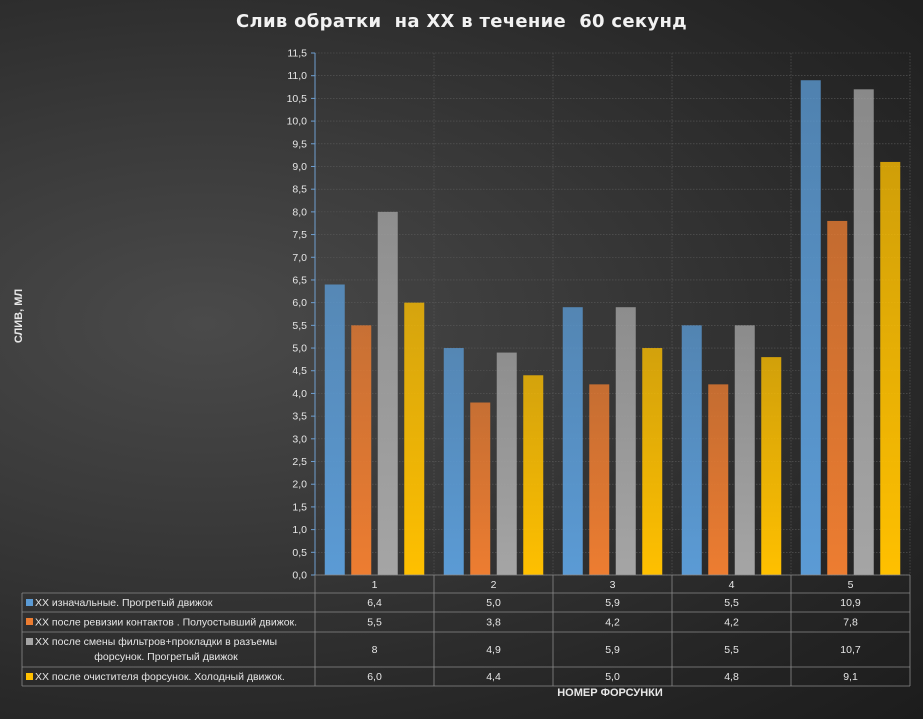  Describe the element at coordinates (299, 167) in the screenshot. I see `y-tick-label: 9,0` at that location.